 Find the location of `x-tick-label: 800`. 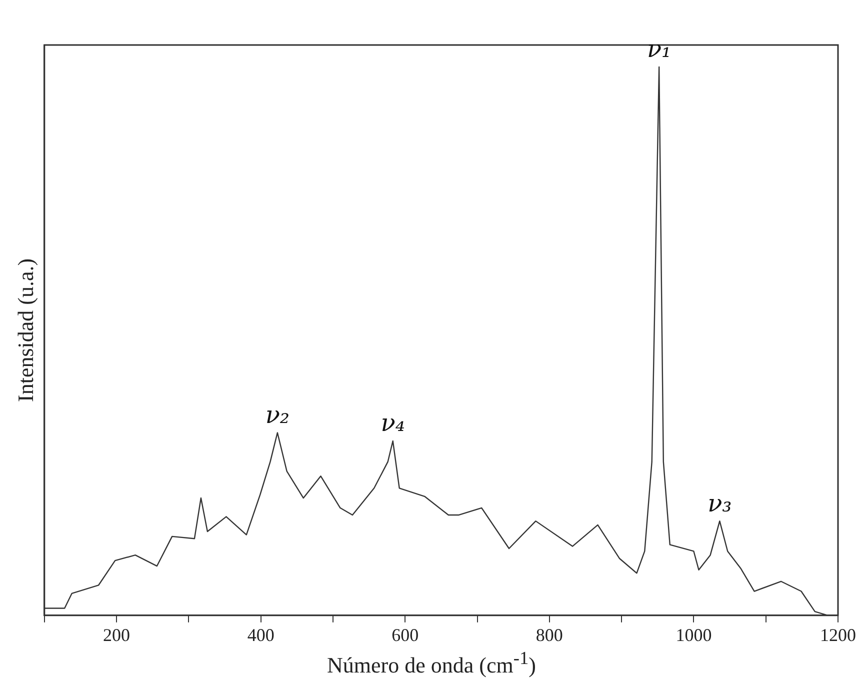

x-tick-label: 800 is located at coordinates (549, 634).